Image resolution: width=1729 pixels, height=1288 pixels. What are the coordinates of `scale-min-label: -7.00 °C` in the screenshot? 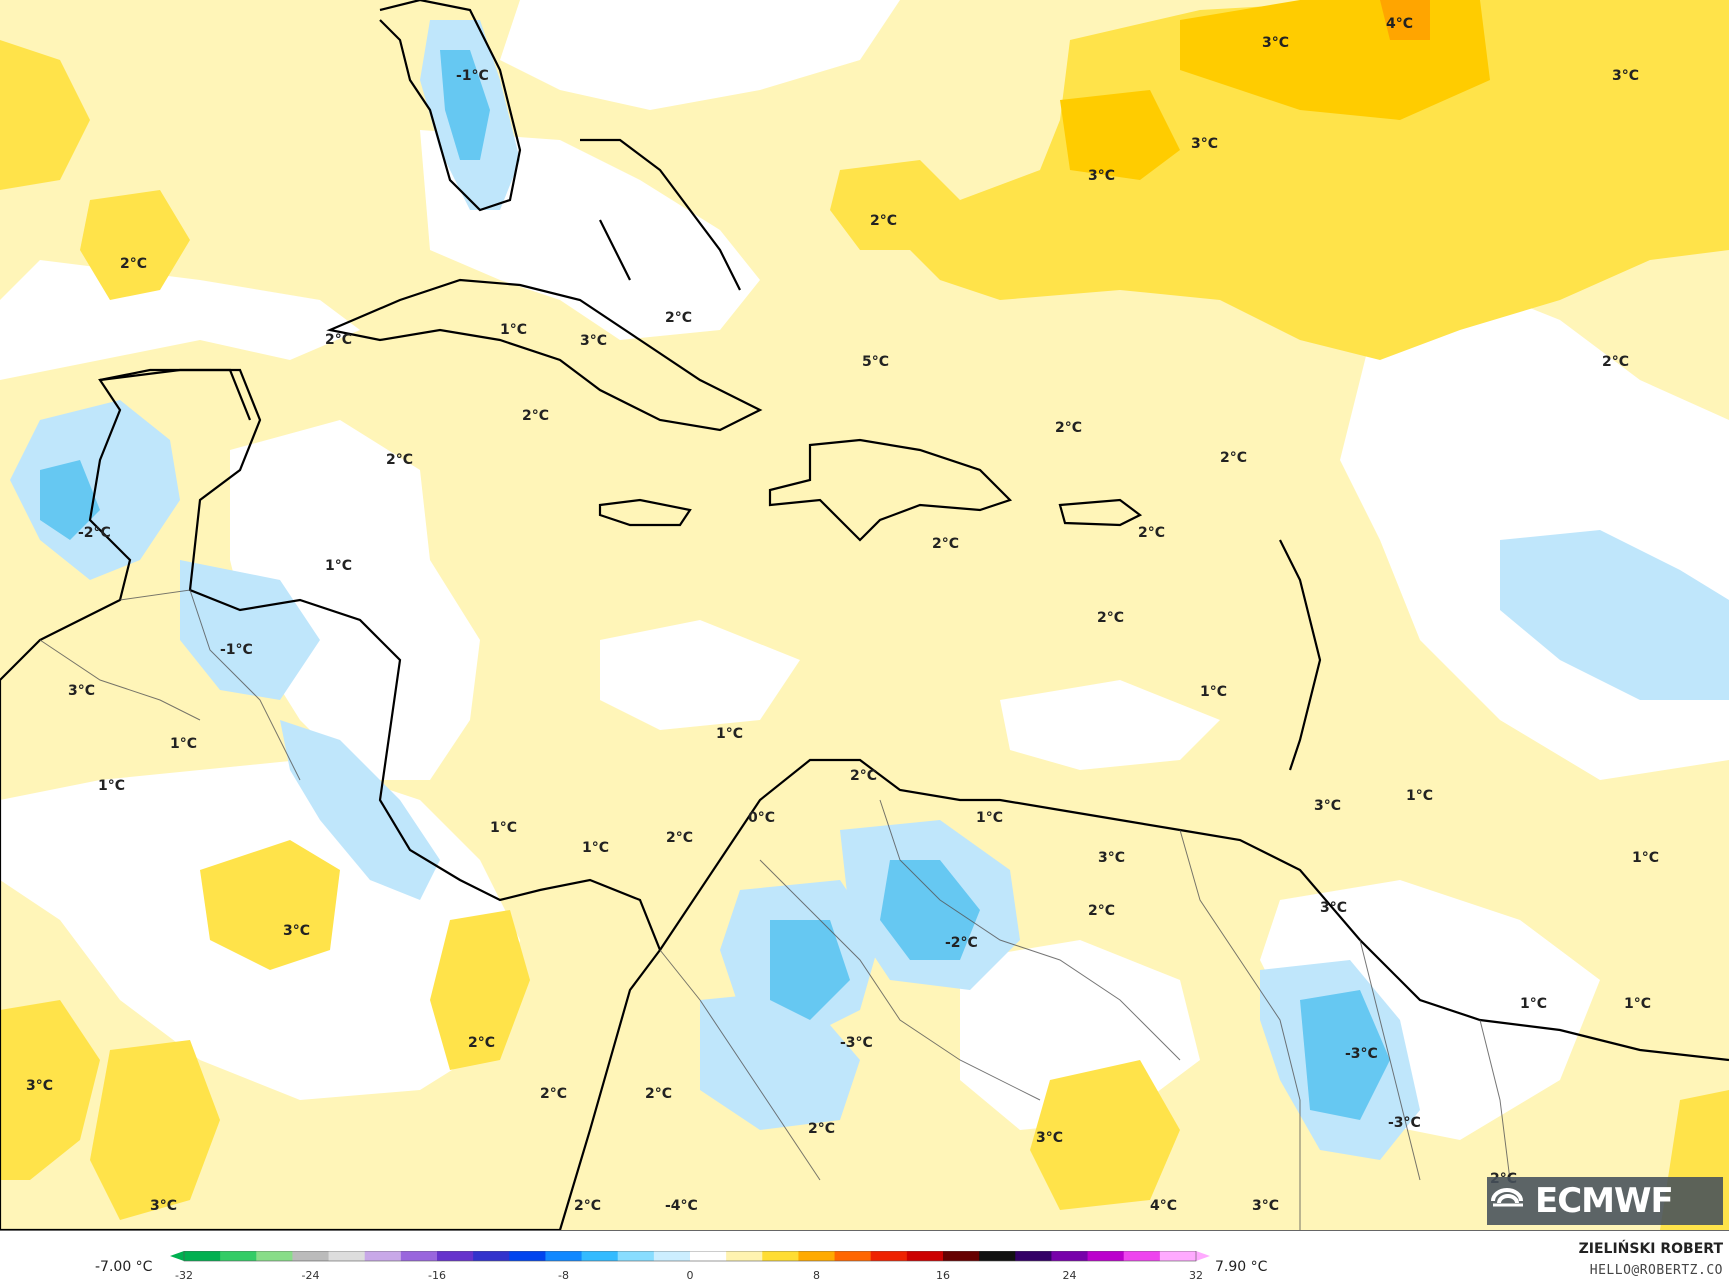 It's located at (124, 1267).